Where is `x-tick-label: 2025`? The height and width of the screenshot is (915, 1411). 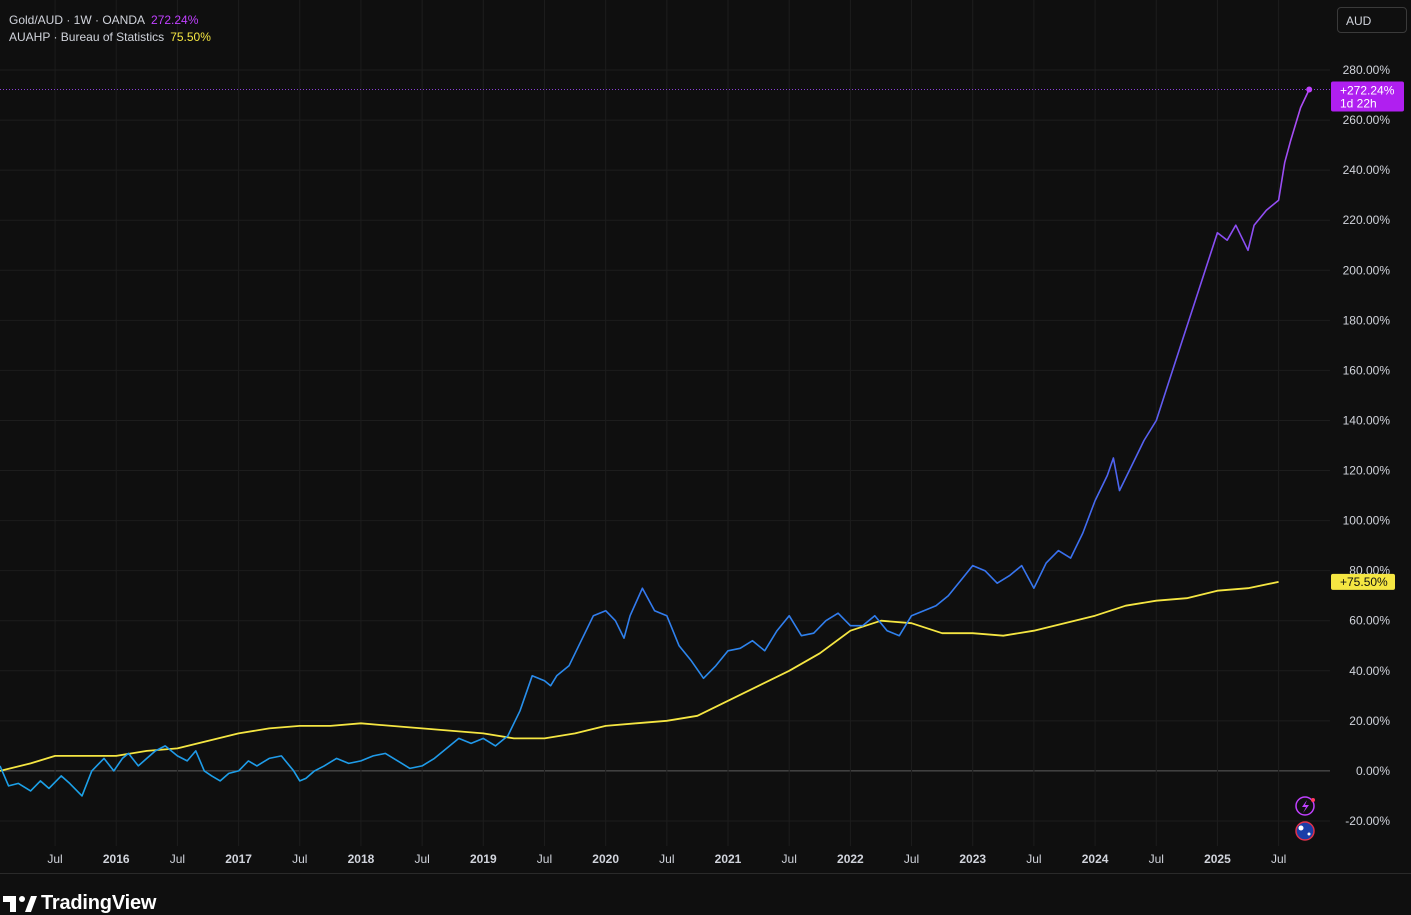
x-tick-label: 2025 is located at coordinates (1217, 859).